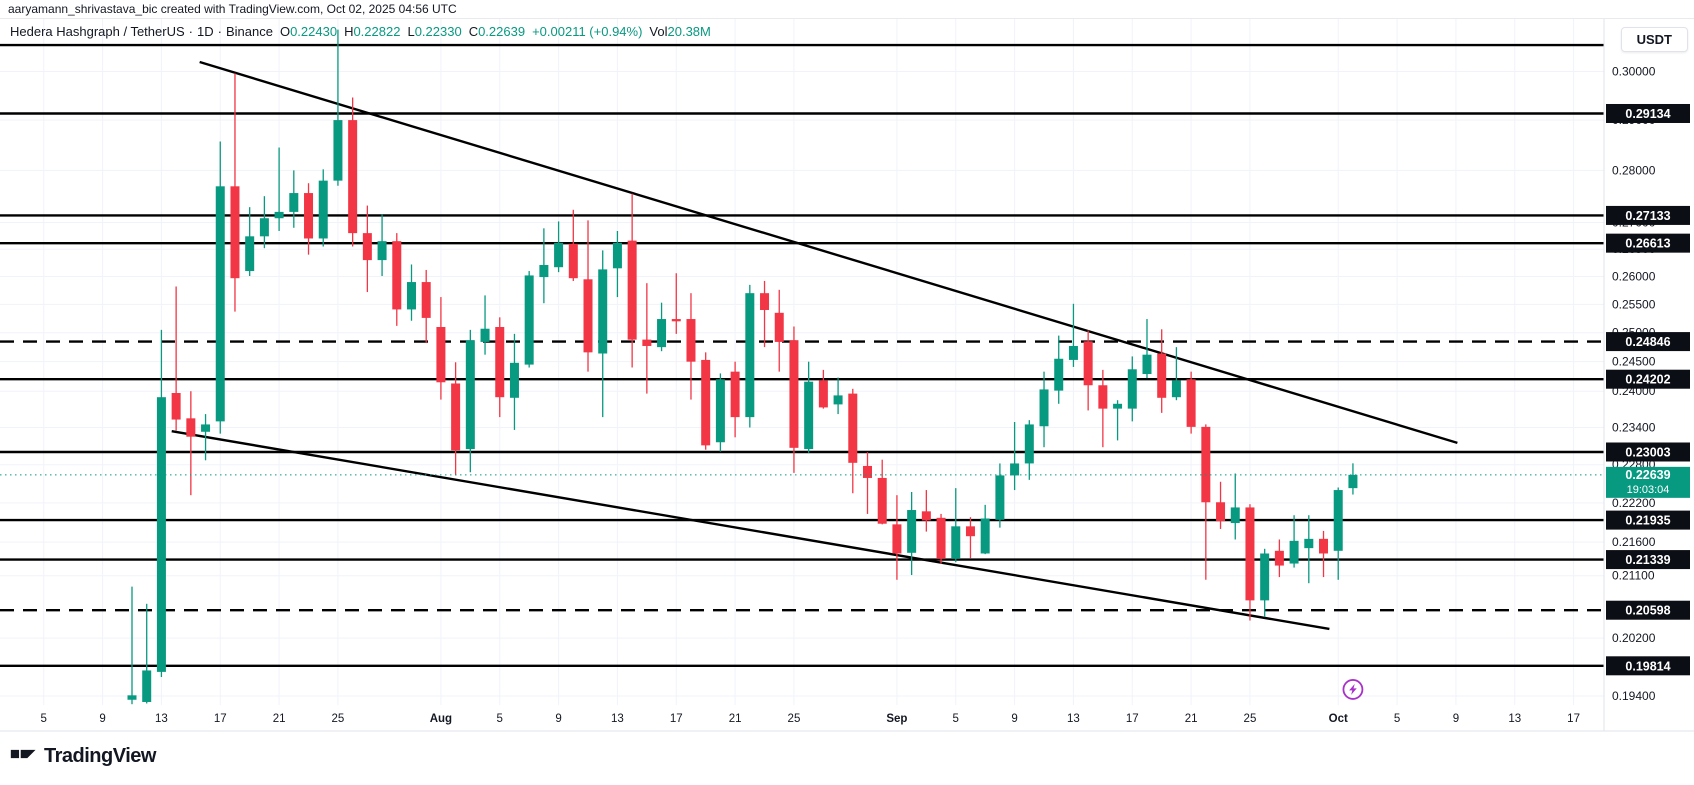 This screenshot has height=785, width=1694. What do you see at coordinates (205, 31) in the screenshot?
I see `interval-label: 1D` at bounding box center [205, 31].